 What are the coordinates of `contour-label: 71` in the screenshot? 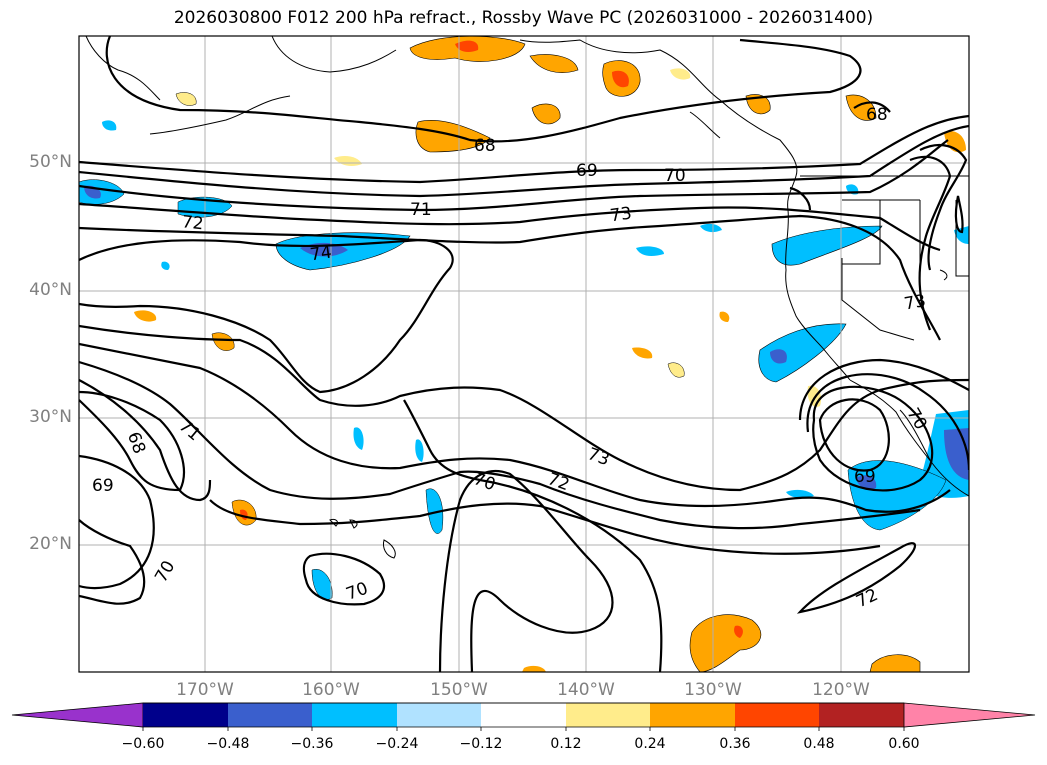 It's located at (421, 210).